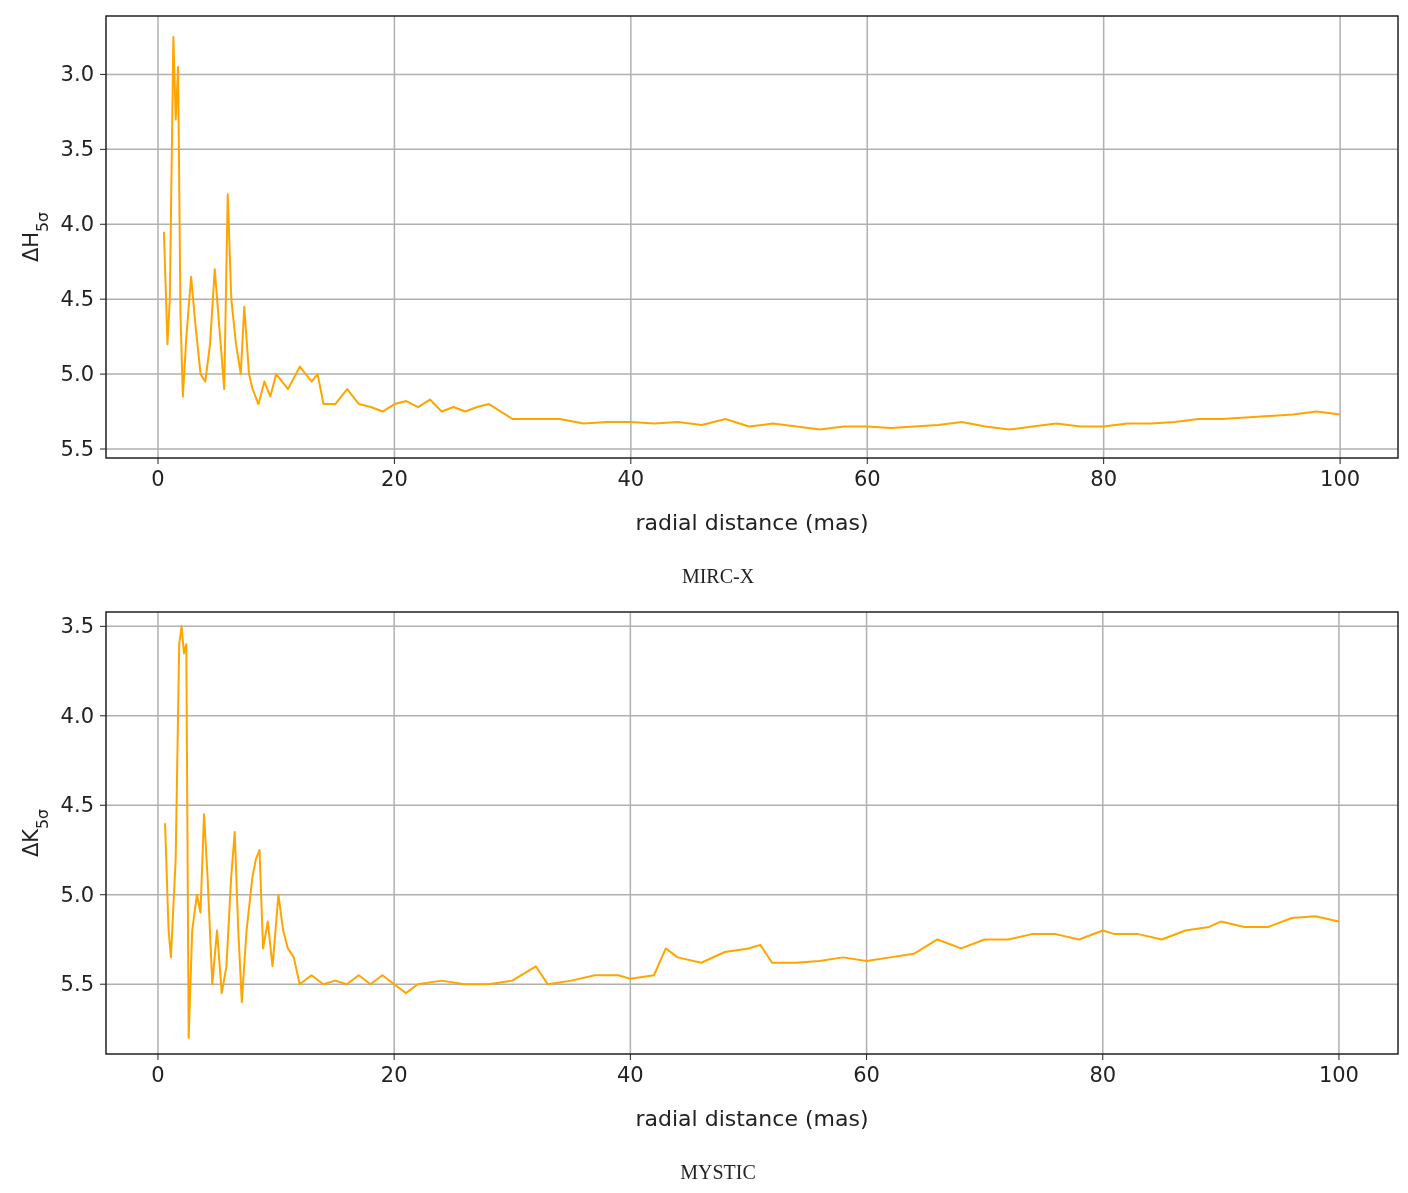 This screenshot has width=1408, height=1193. What do you see at coordinates (718, 576) in the screenshot?
I see `text: MIRC-X` at bounding box center [718, 576].